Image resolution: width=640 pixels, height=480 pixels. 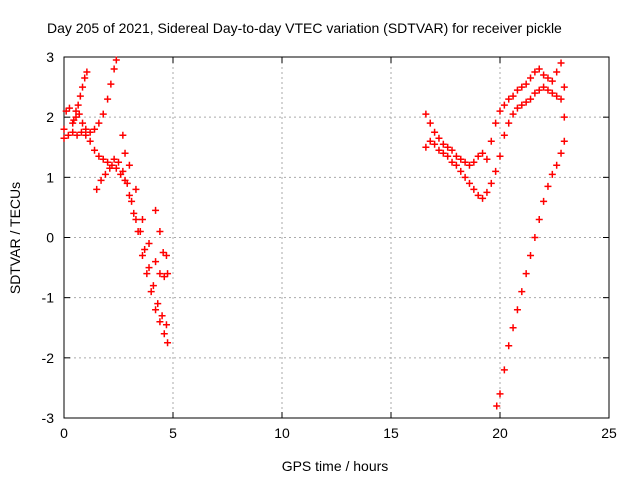 What do you see at coordinates (15, 238) in the screenshot?
I see `y-axis-label: SDTVAR / TECUs` at bounding box center [15, 238].